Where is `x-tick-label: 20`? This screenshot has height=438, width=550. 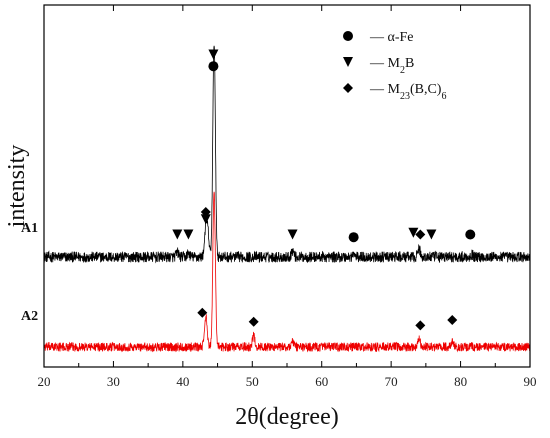
x-tick-label: 20 is located at coordinates (44, 381).